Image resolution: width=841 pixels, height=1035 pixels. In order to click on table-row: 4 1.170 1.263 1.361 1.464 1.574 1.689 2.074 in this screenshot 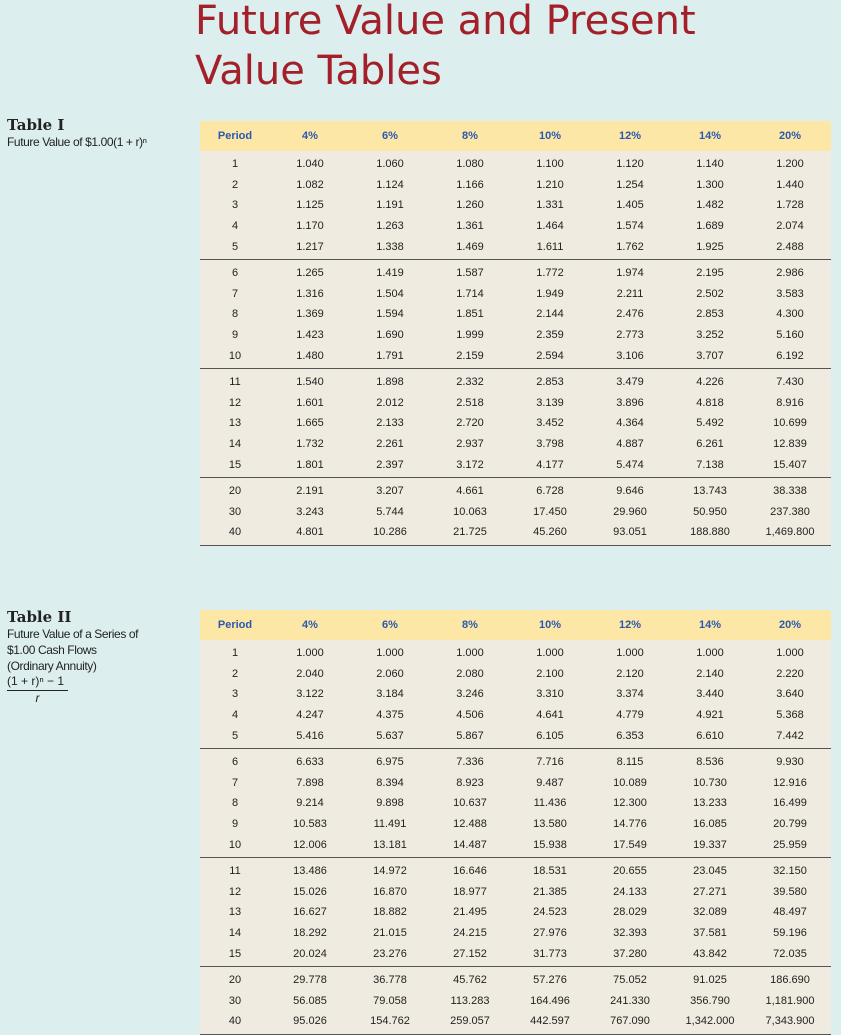, I will do `click(515, 226)`.